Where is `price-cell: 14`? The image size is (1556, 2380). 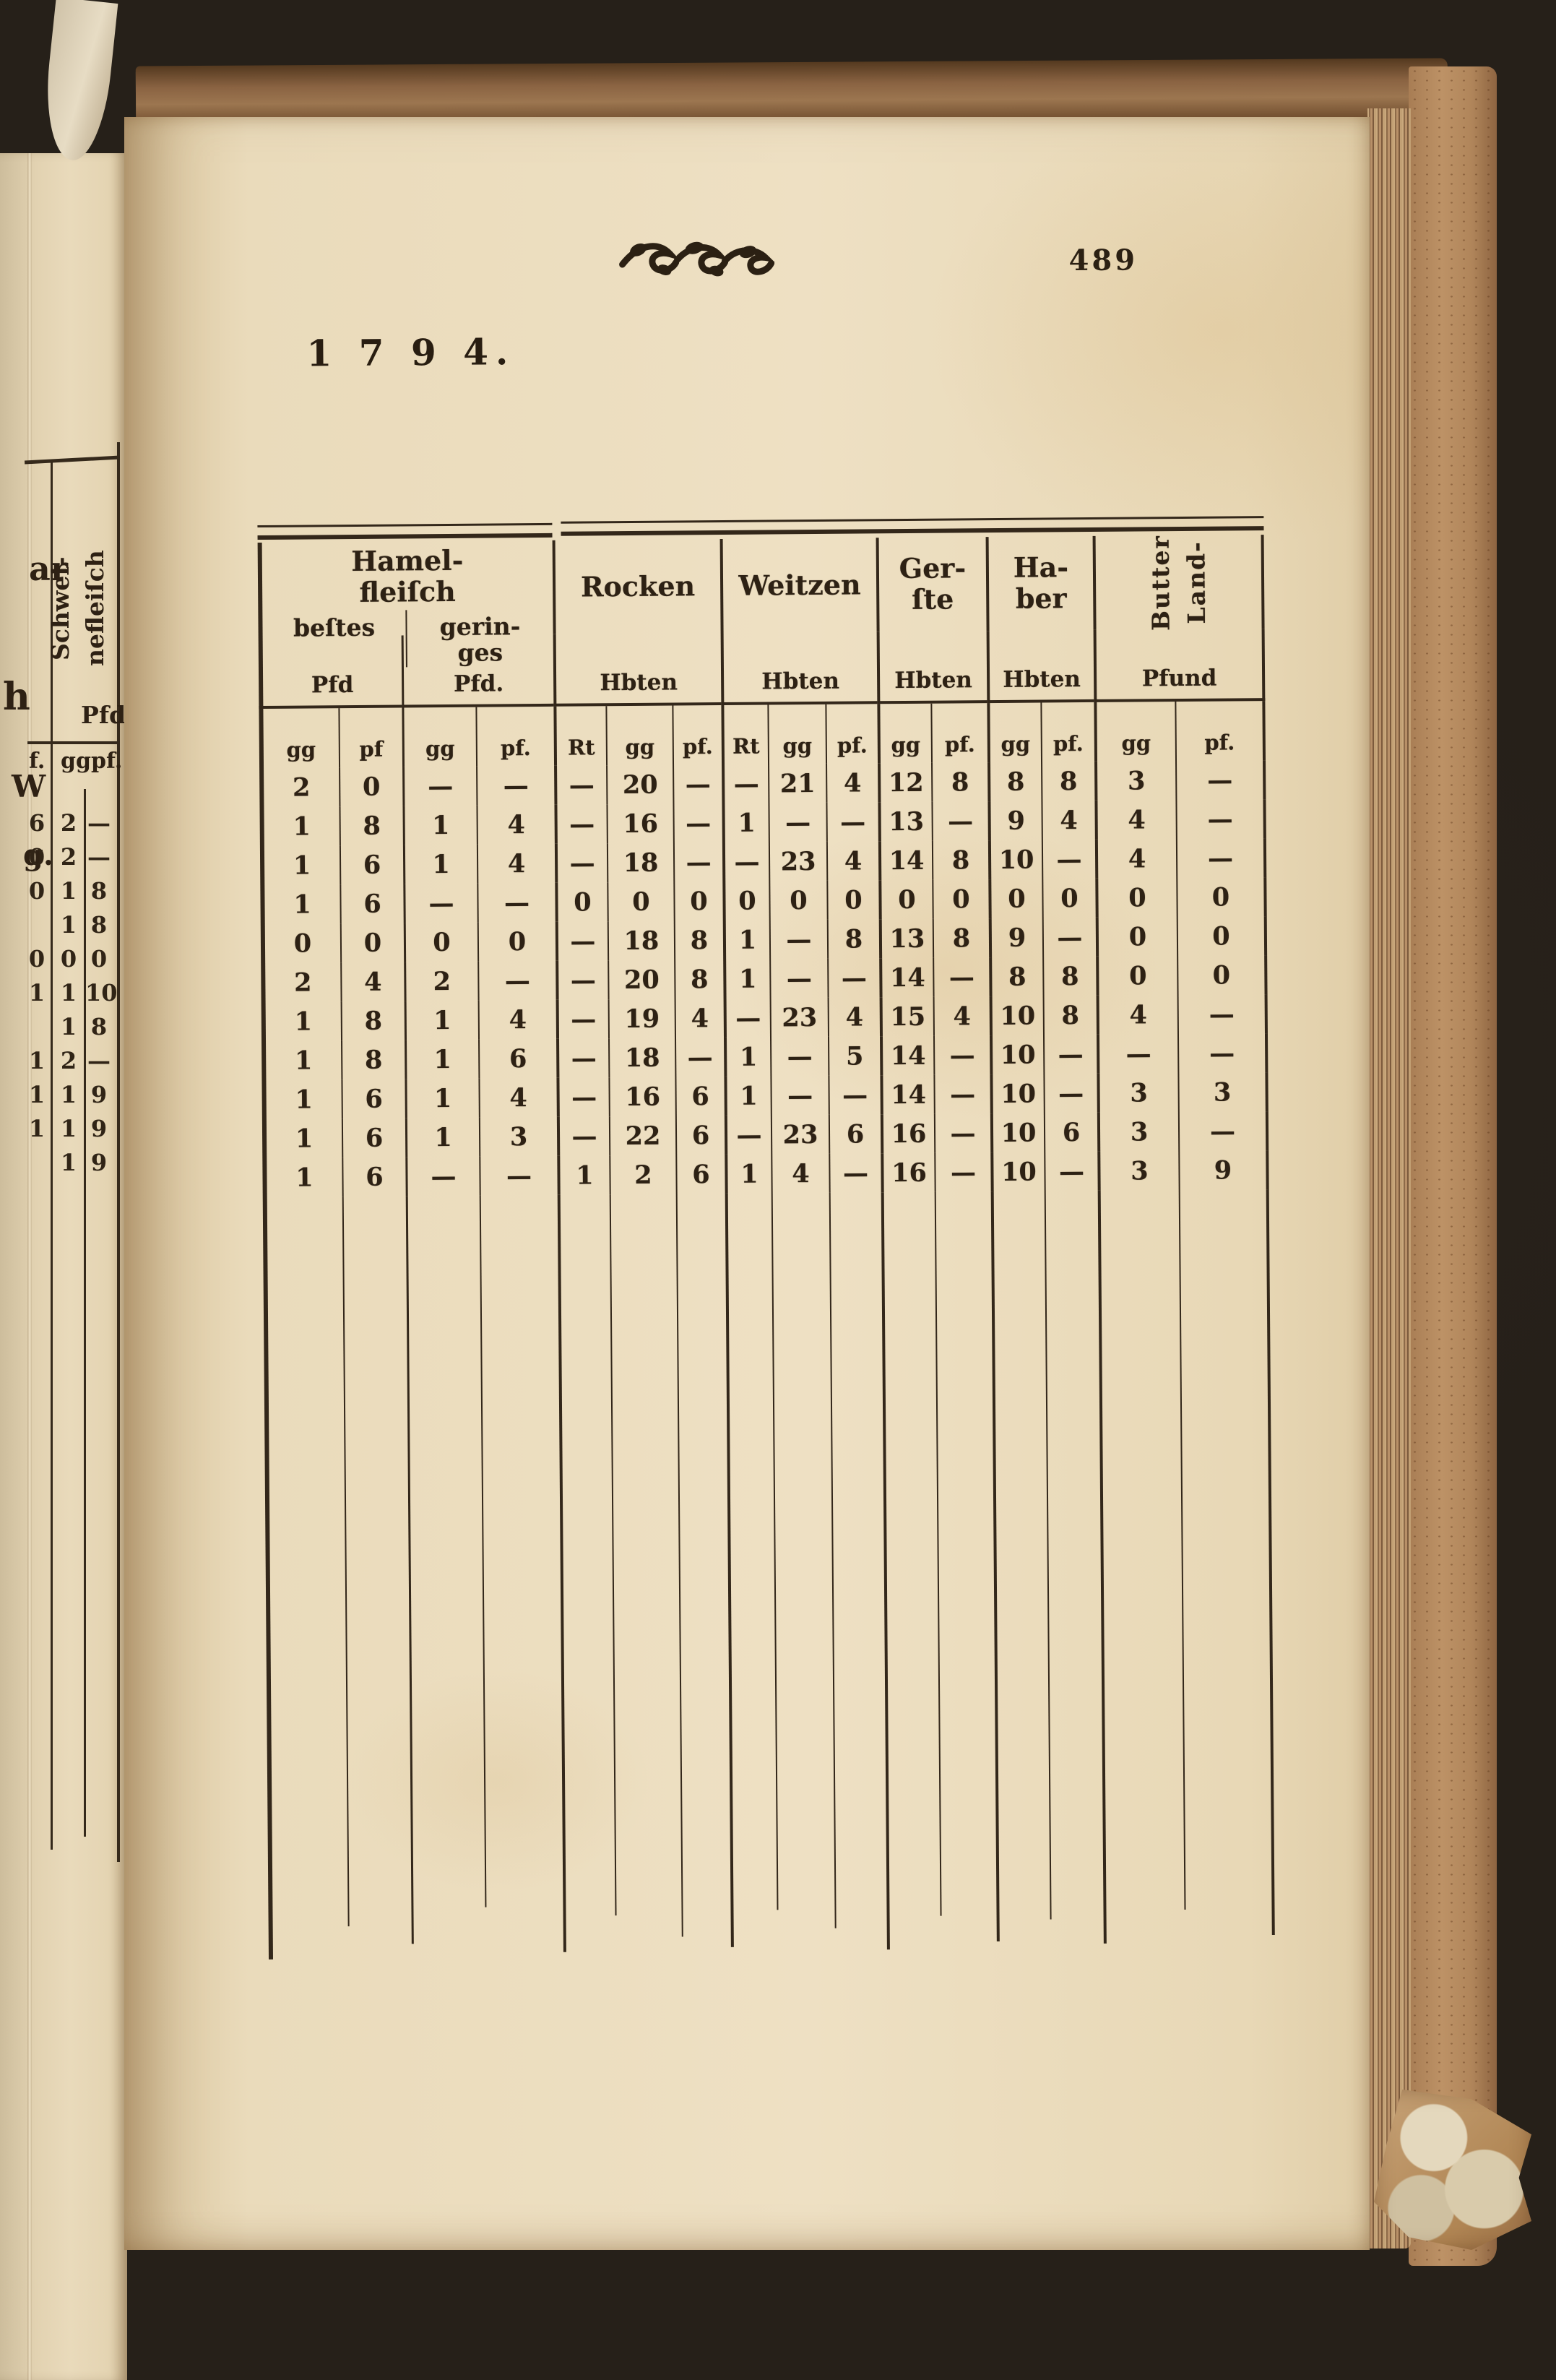 price-cell: 14 is located at coordinates (906, 860).